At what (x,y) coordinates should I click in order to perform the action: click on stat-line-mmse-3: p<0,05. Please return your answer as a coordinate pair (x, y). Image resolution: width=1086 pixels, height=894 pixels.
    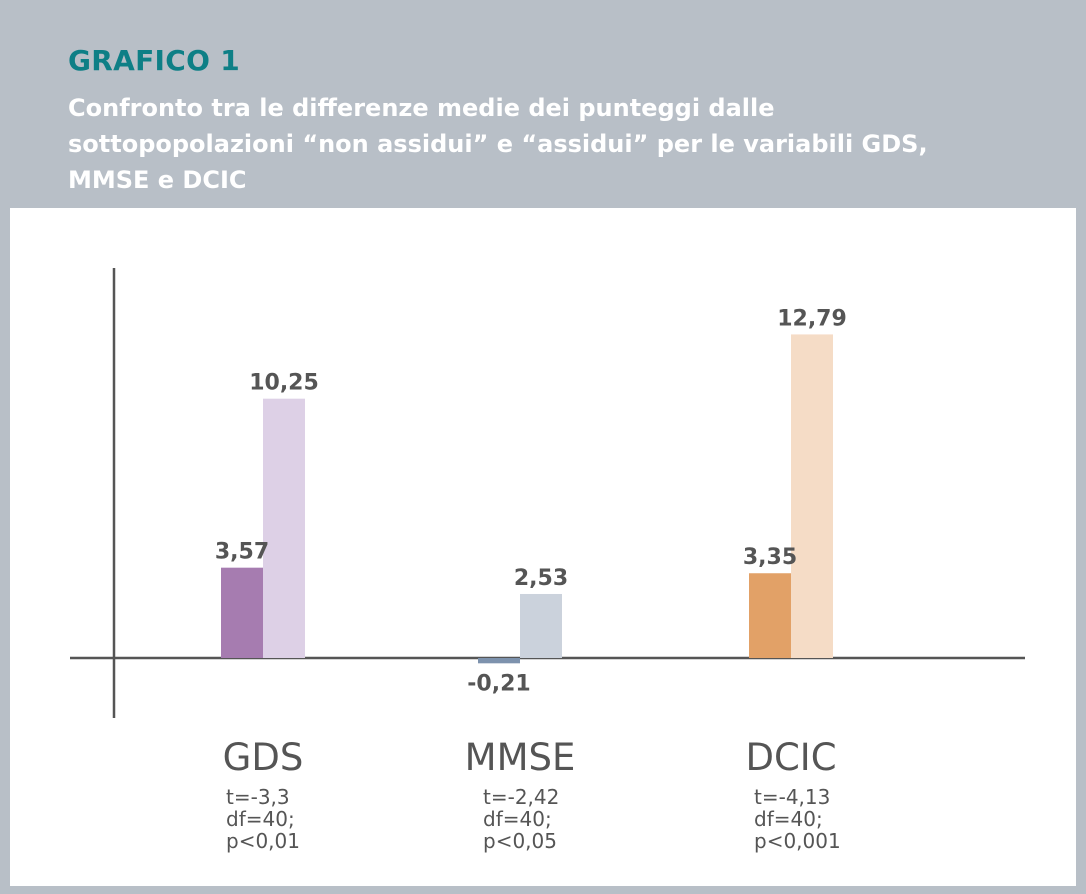
    Looking at the image, I should click on (520, 841).